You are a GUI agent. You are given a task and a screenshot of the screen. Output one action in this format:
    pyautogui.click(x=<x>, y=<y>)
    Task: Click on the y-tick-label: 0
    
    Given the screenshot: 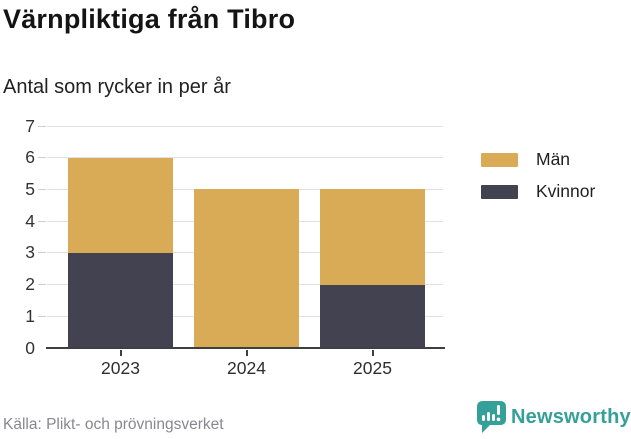 What is the action you would take?
    pyautogui.click(x=30, y=347)
    